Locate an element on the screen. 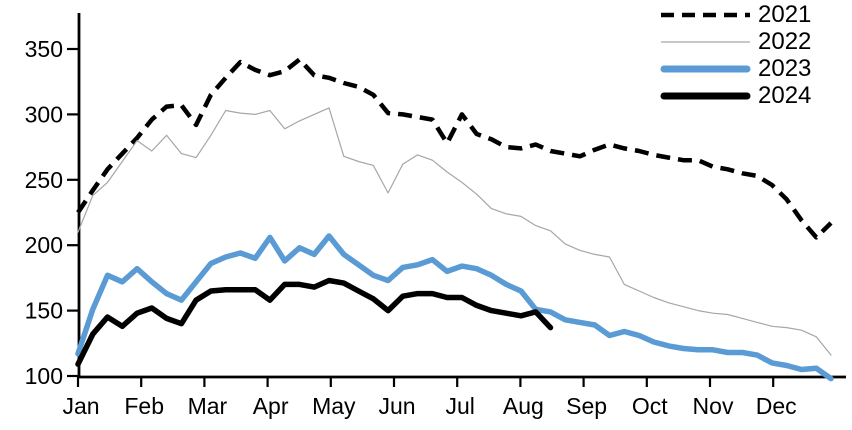  legend-swatch-thick-black-line is located at coordinates (705, 95).